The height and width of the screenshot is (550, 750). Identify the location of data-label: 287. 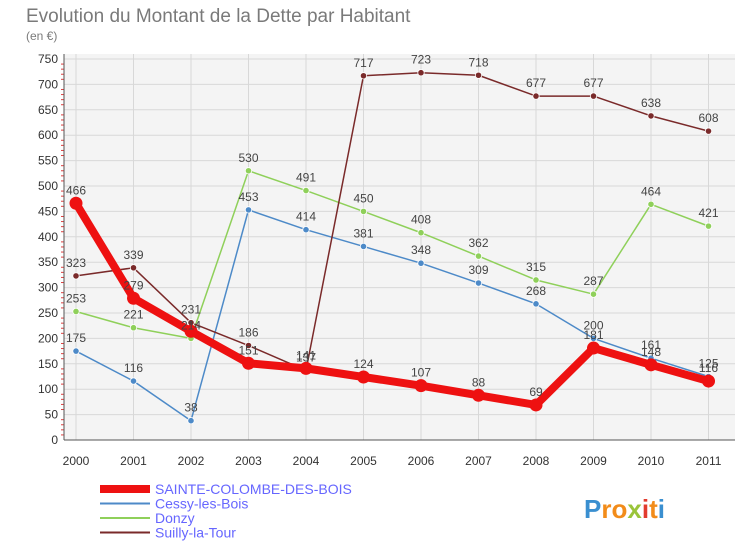
(593, 281).